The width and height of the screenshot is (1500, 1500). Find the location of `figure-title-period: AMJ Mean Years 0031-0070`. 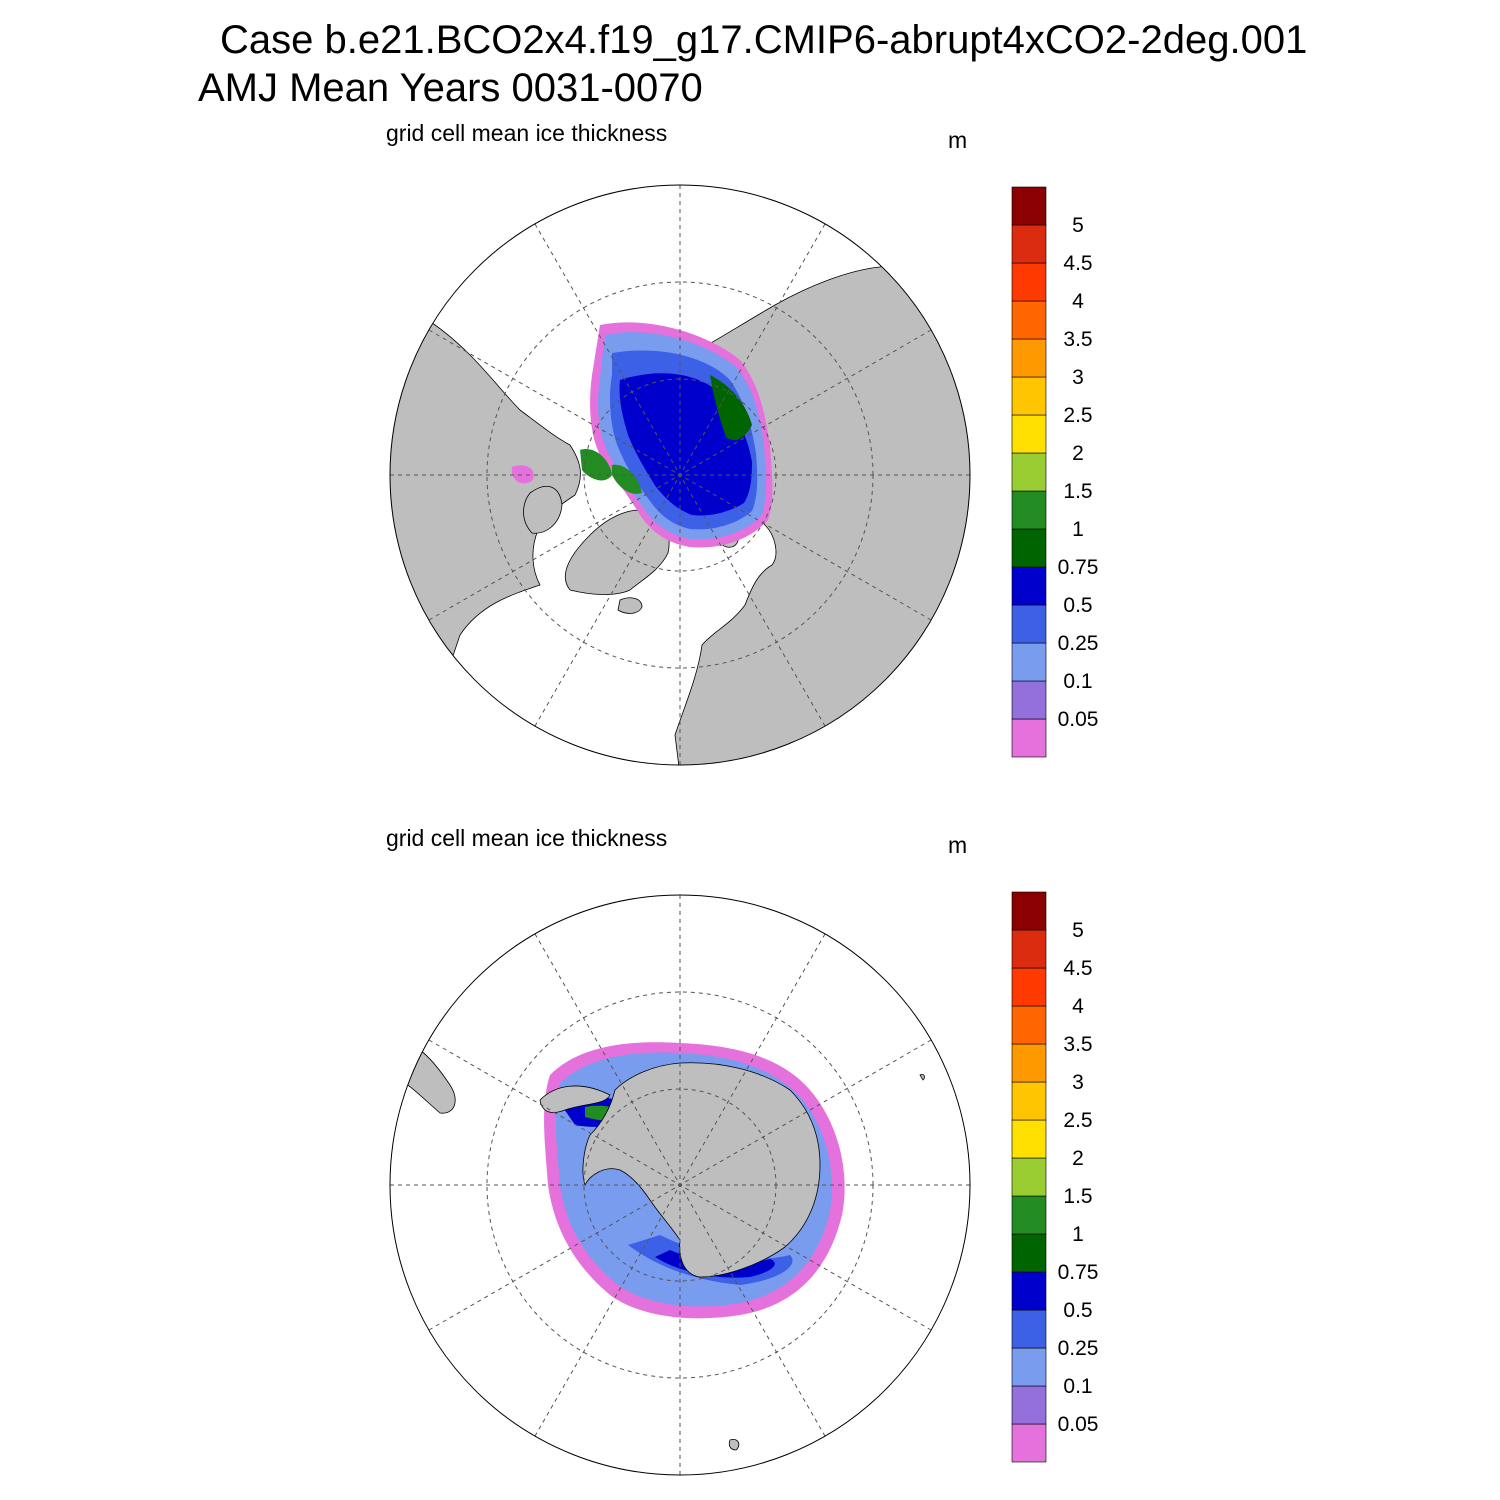

figure-title-period: AMJ Mean Years 0031-0070 is located at coordinates (450, 88).